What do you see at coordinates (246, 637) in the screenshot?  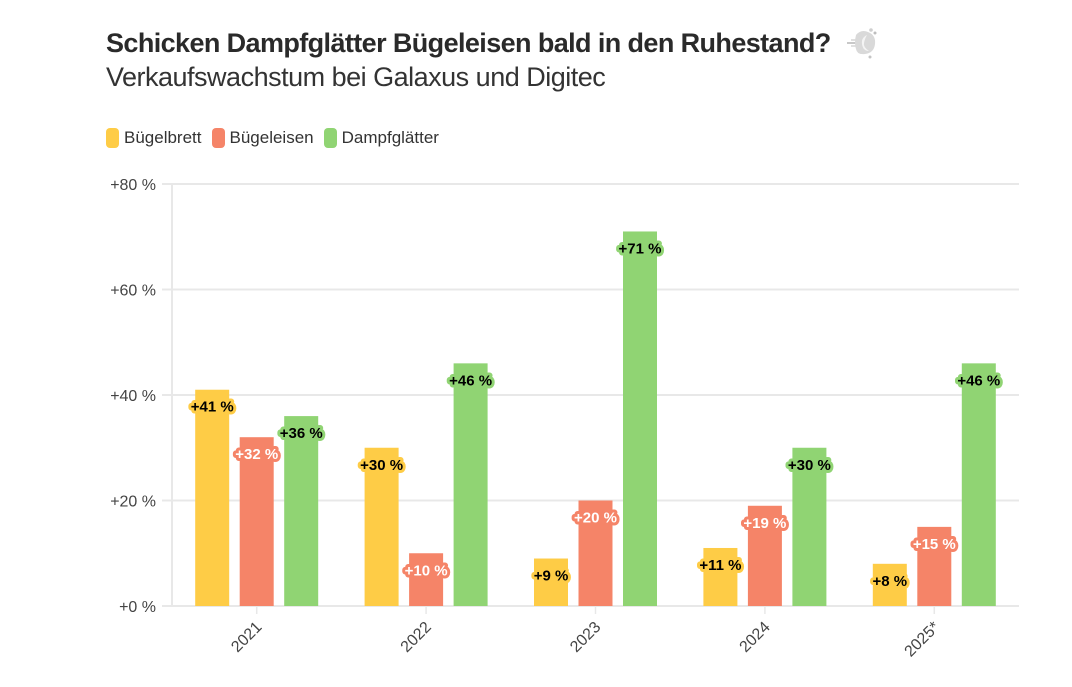 I see `x-tick-label: 2021` at bounding box center [246, 637].